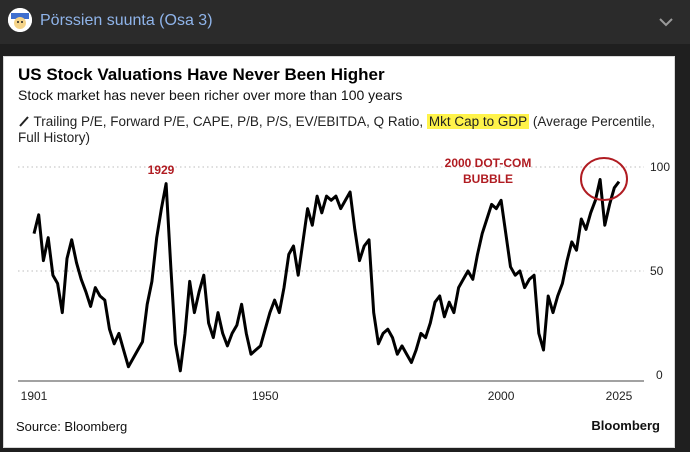 Image resolution: width=690 pixels, height=452 pixels. What do you see at coordinates (265, 396) in the screenshot?
I see `x-tick-1950: 1950` at bounding box center [265, 396].